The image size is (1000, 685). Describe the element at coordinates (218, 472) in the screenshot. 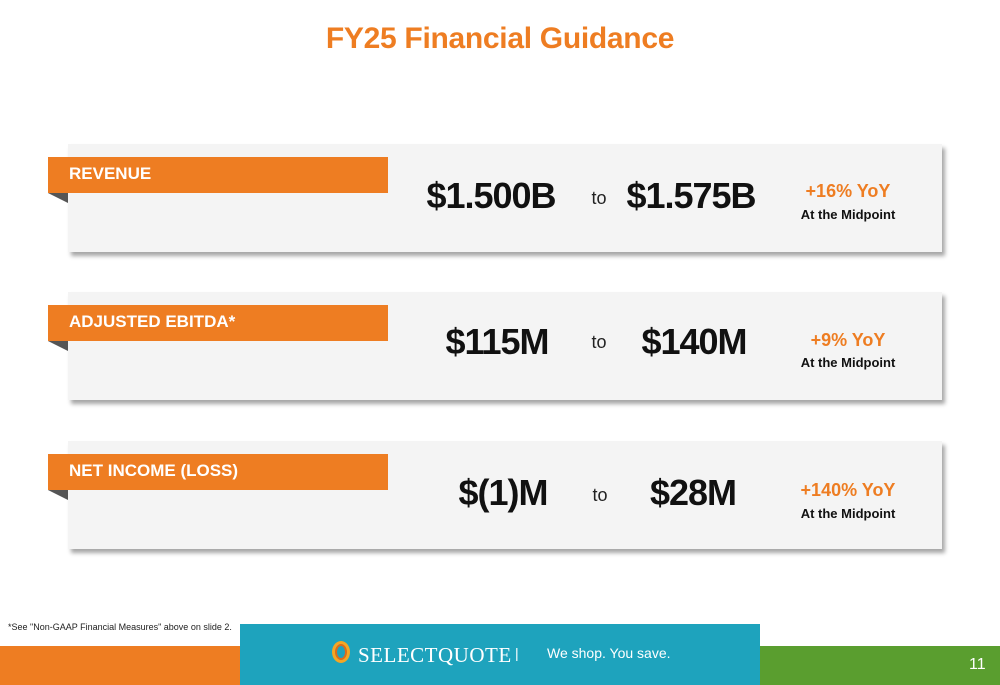

I see `net-income-label: NET INCOME (LOSS)` at that location.